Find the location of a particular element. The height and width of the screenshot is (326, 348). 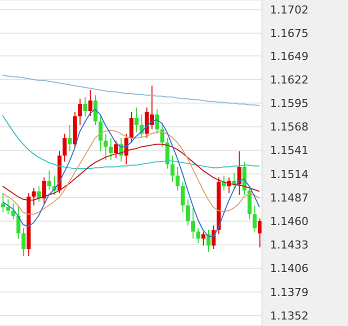

y-tick-label: 1.1514 is located at coordinates (289, 174).